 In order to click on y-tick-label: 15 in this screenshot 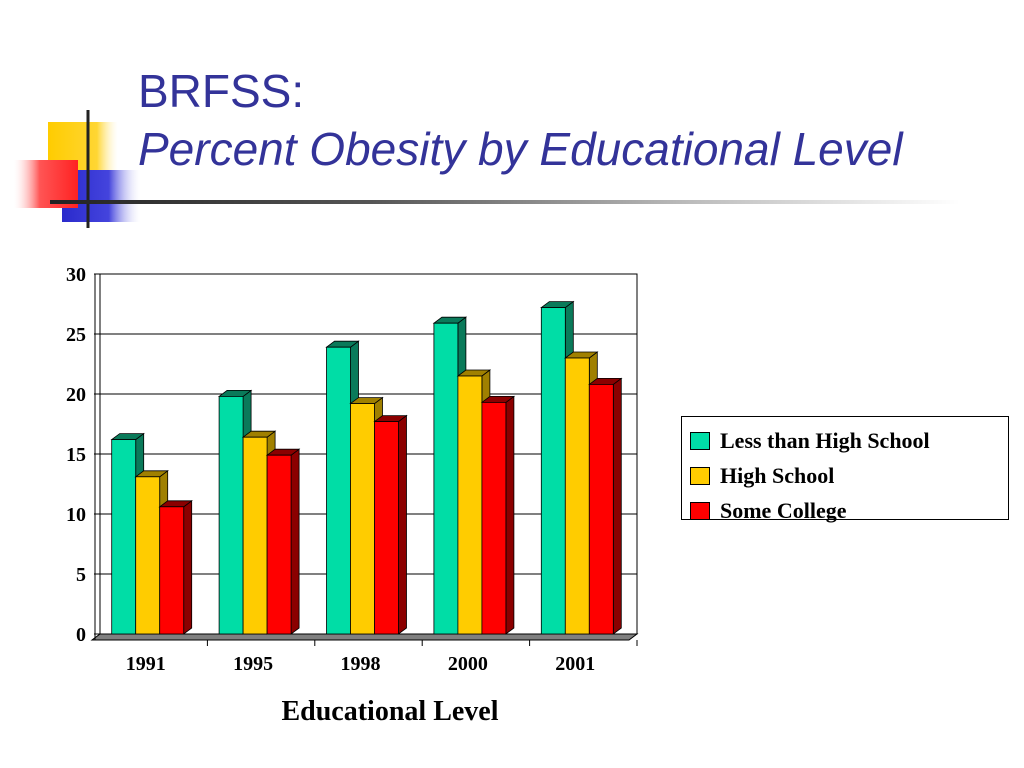, I will do `click(76, 455)`.